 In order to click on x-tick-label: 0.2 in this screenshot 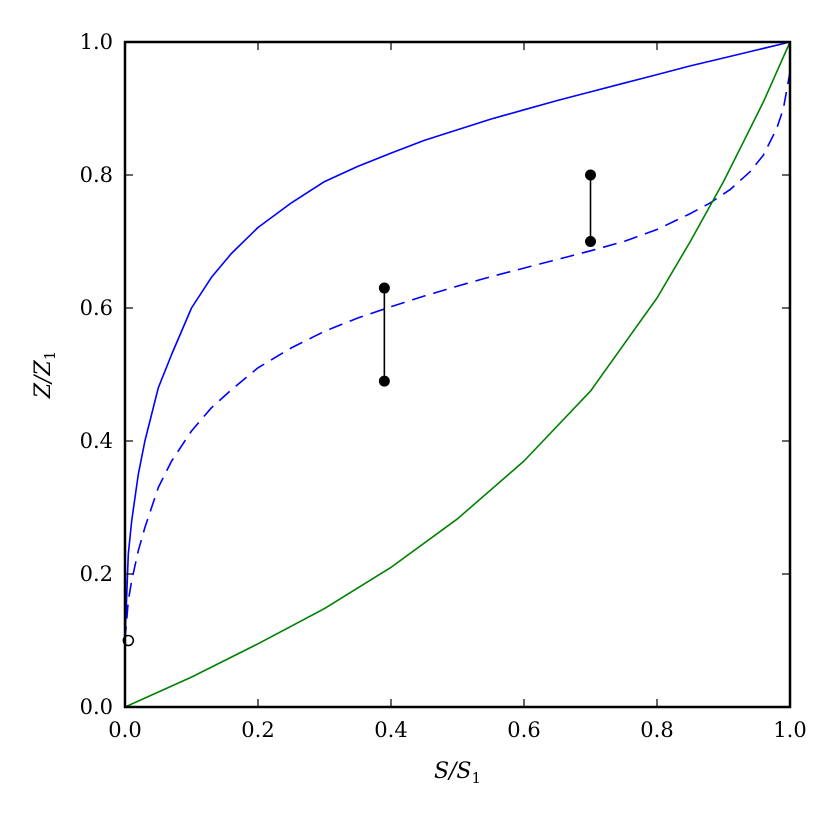, I will do `click(257, 730)`.